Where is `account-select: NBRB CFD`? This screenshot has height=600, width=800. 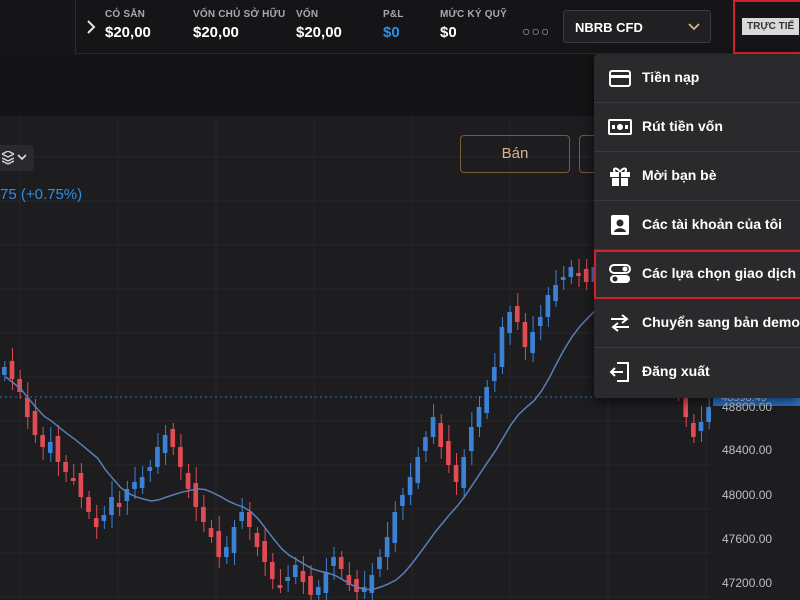
account-select: NBRB CFD is located at coordinates (637, 26).